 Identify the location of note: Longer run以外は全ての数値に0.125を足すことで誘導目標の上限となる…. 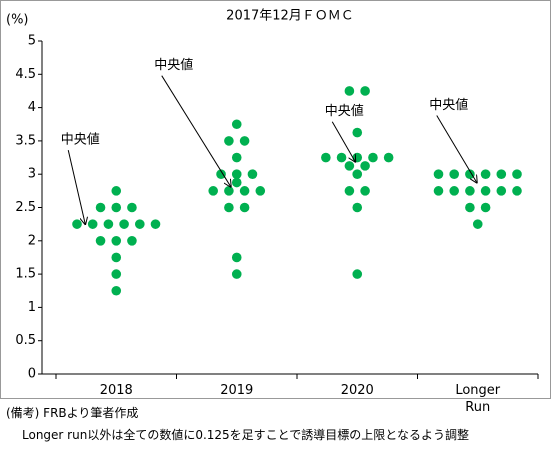
(245, 435).